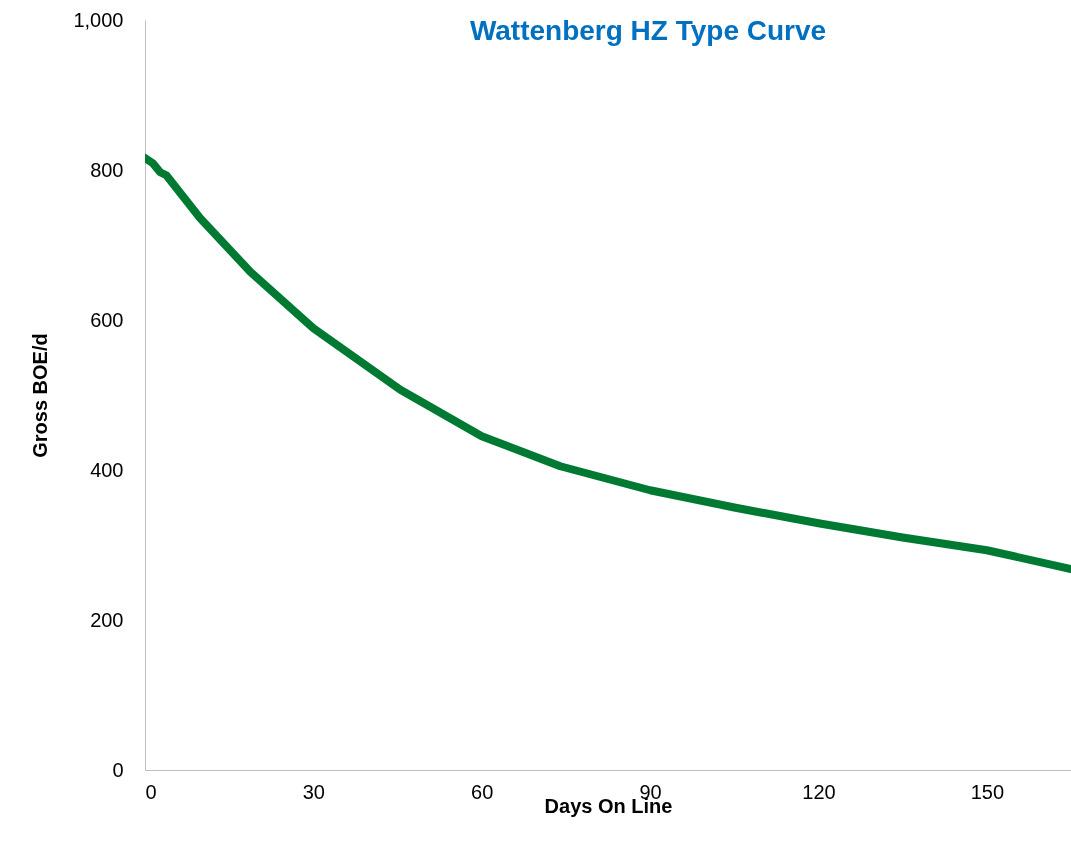 This screenshot has height=846, width=1071. I want to click on y-tick-label: 800, so click(107, 169).